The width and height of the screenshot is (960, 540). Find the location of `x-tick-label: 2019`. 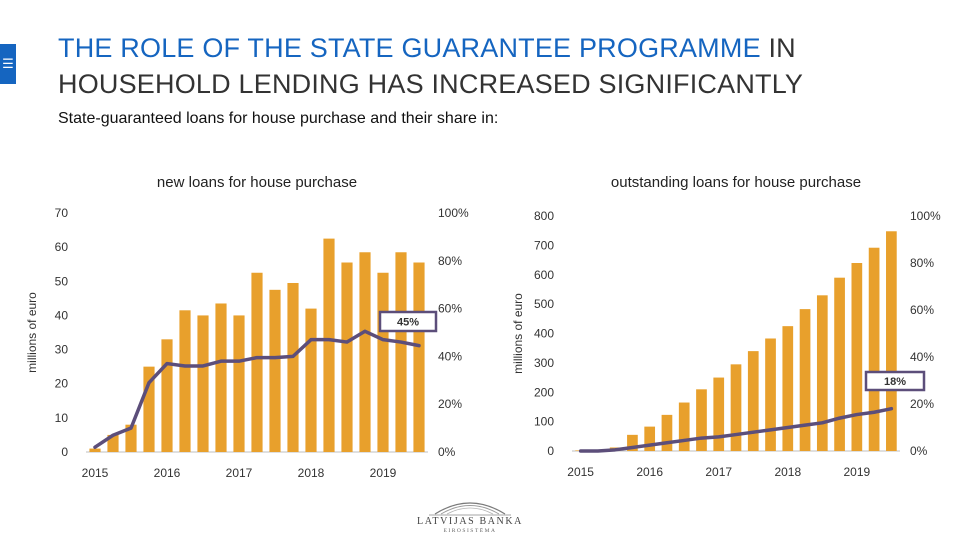

x-tick-label: 2019 is located at coordinates (856, 472).